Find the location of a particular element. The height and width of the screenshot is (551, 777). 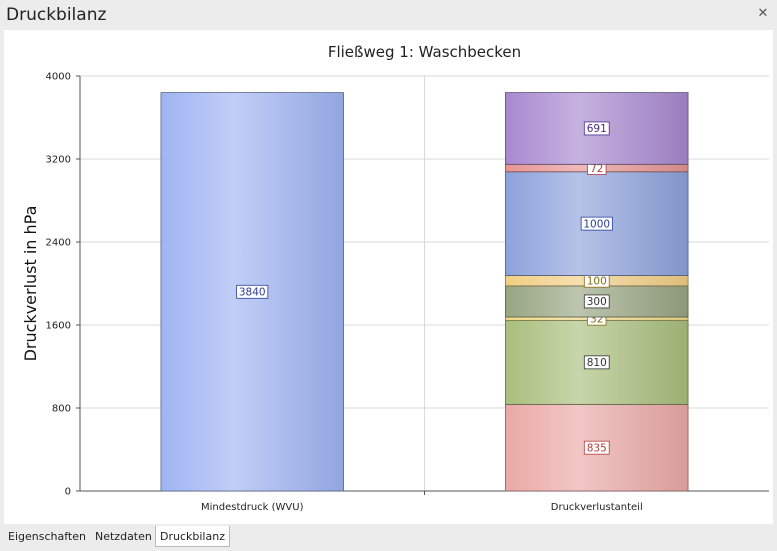

x-tick-label: Druckverlustanteil is located at coordinates (597, 507).